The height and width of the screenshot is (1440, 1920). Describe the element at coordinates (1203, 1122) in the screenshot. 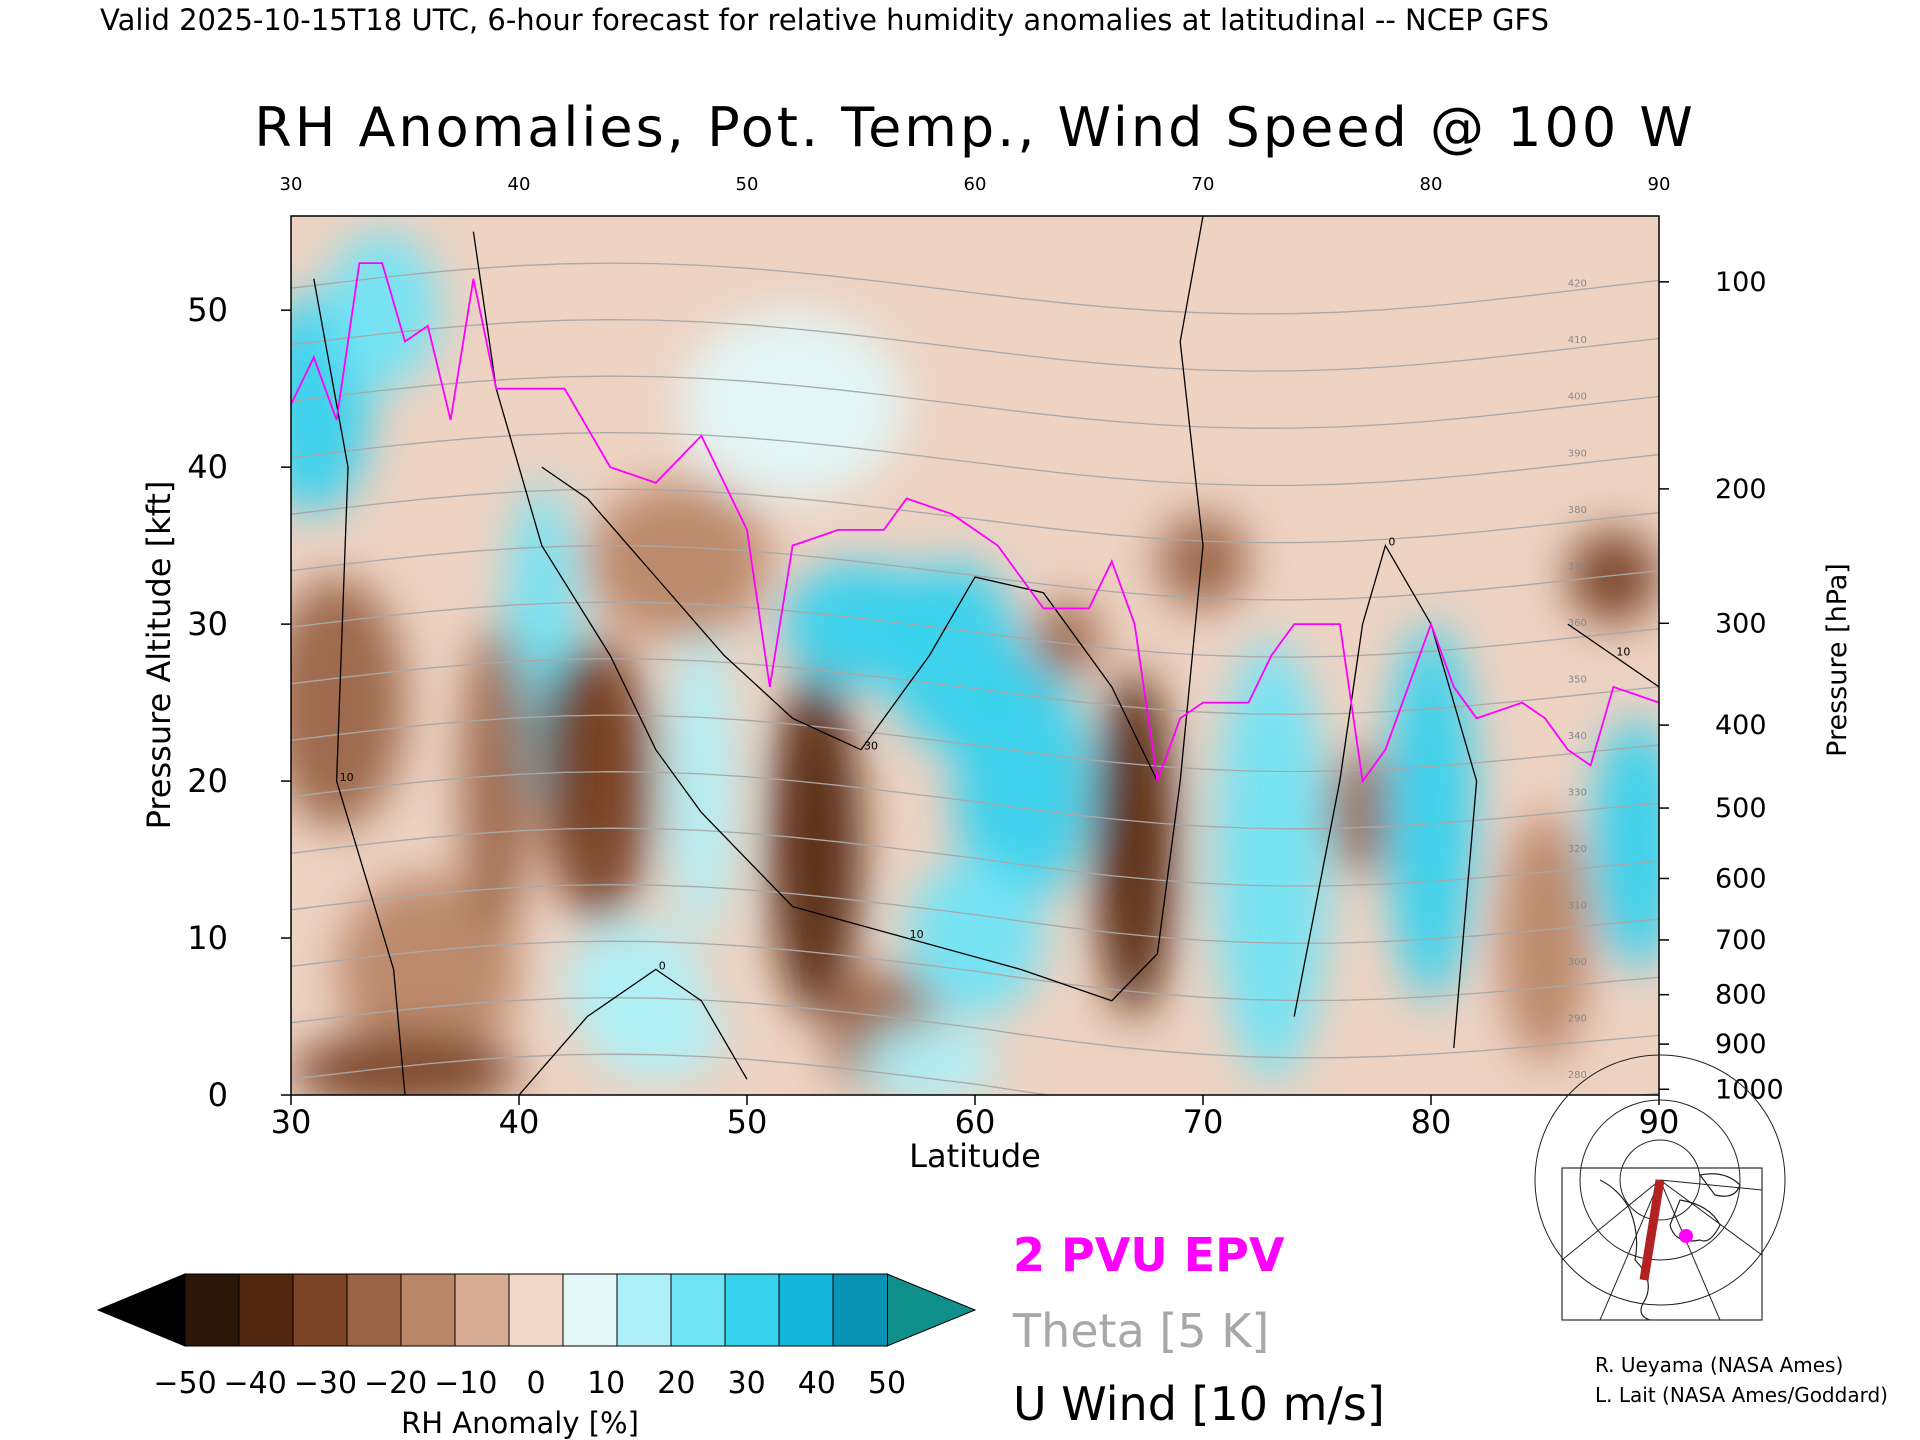

I see `x-tick-label: 70` at that location.